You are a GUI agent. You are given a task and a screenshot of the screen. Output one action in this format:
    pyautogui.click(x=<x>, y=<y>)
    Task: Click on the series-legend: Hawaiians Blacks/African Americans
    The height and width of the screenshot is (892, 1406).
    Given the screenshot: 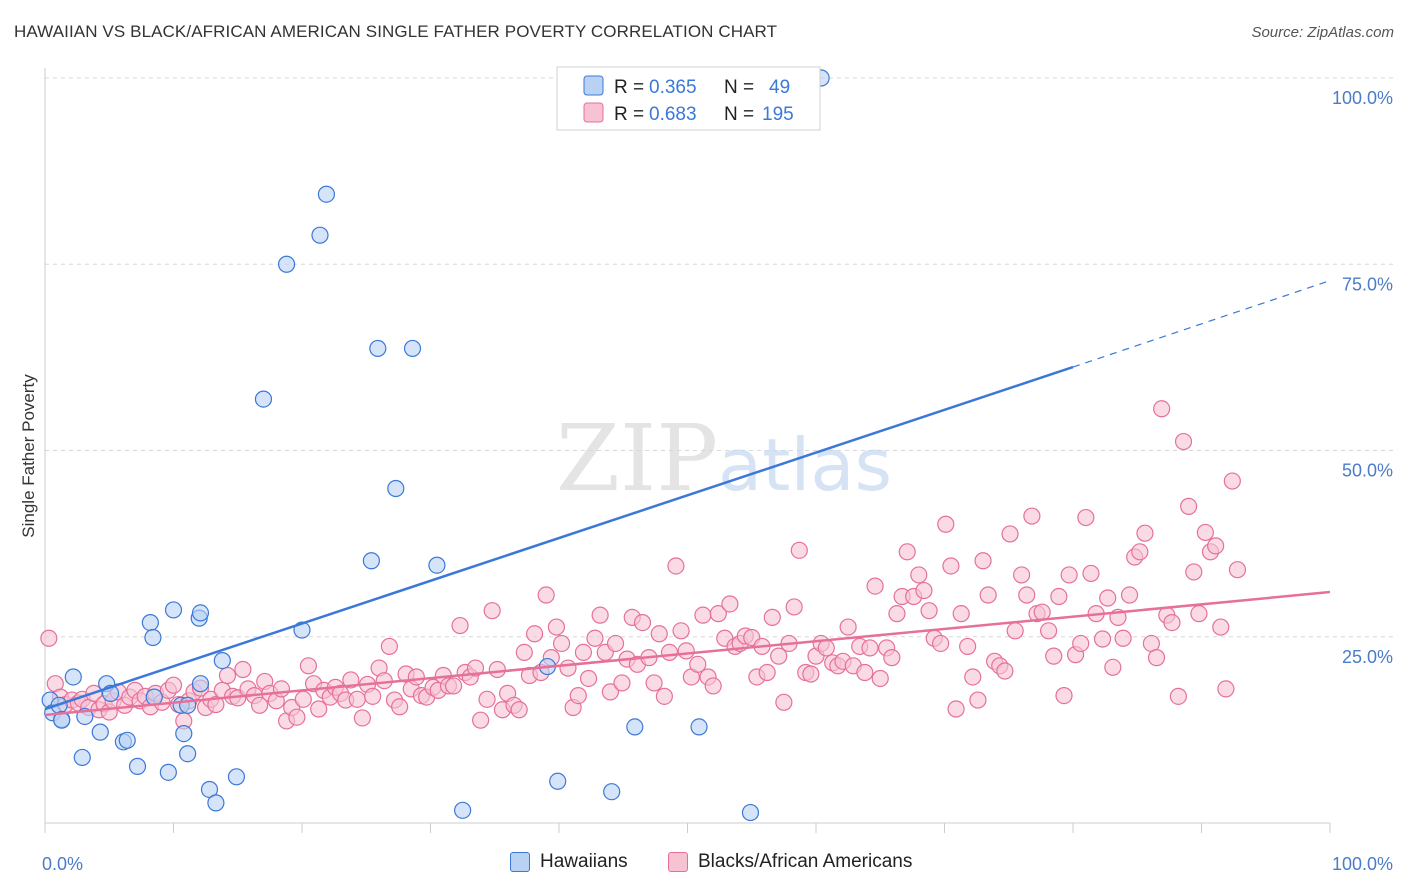 What is the action you would take?
    pyautogui.click(x=703, y=865)
    